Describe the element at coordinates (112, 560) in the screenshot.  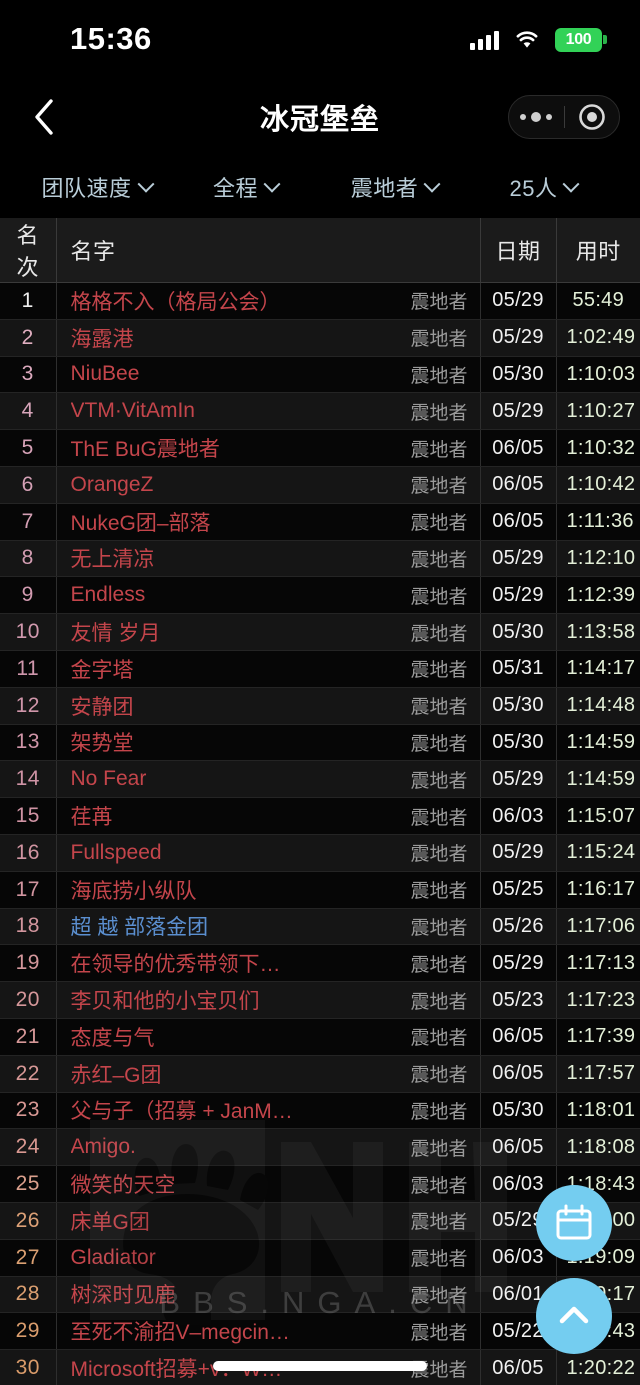
I see `guild-name-label: 无上清凉` at that location.